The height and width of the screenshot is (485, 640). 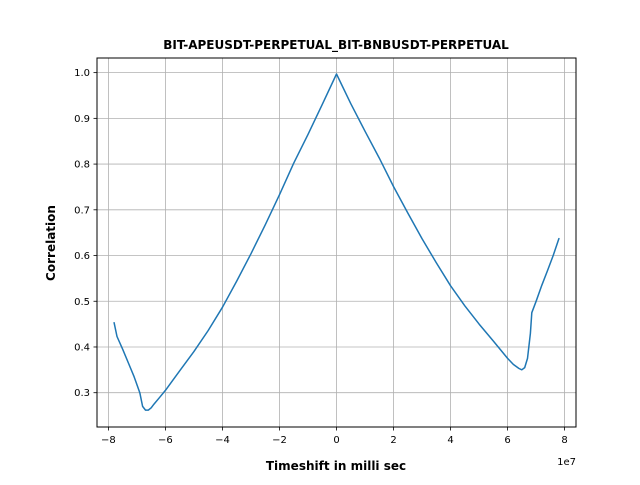 I want to click on y-tick-label: 1.0, so click(x=82, y=73).